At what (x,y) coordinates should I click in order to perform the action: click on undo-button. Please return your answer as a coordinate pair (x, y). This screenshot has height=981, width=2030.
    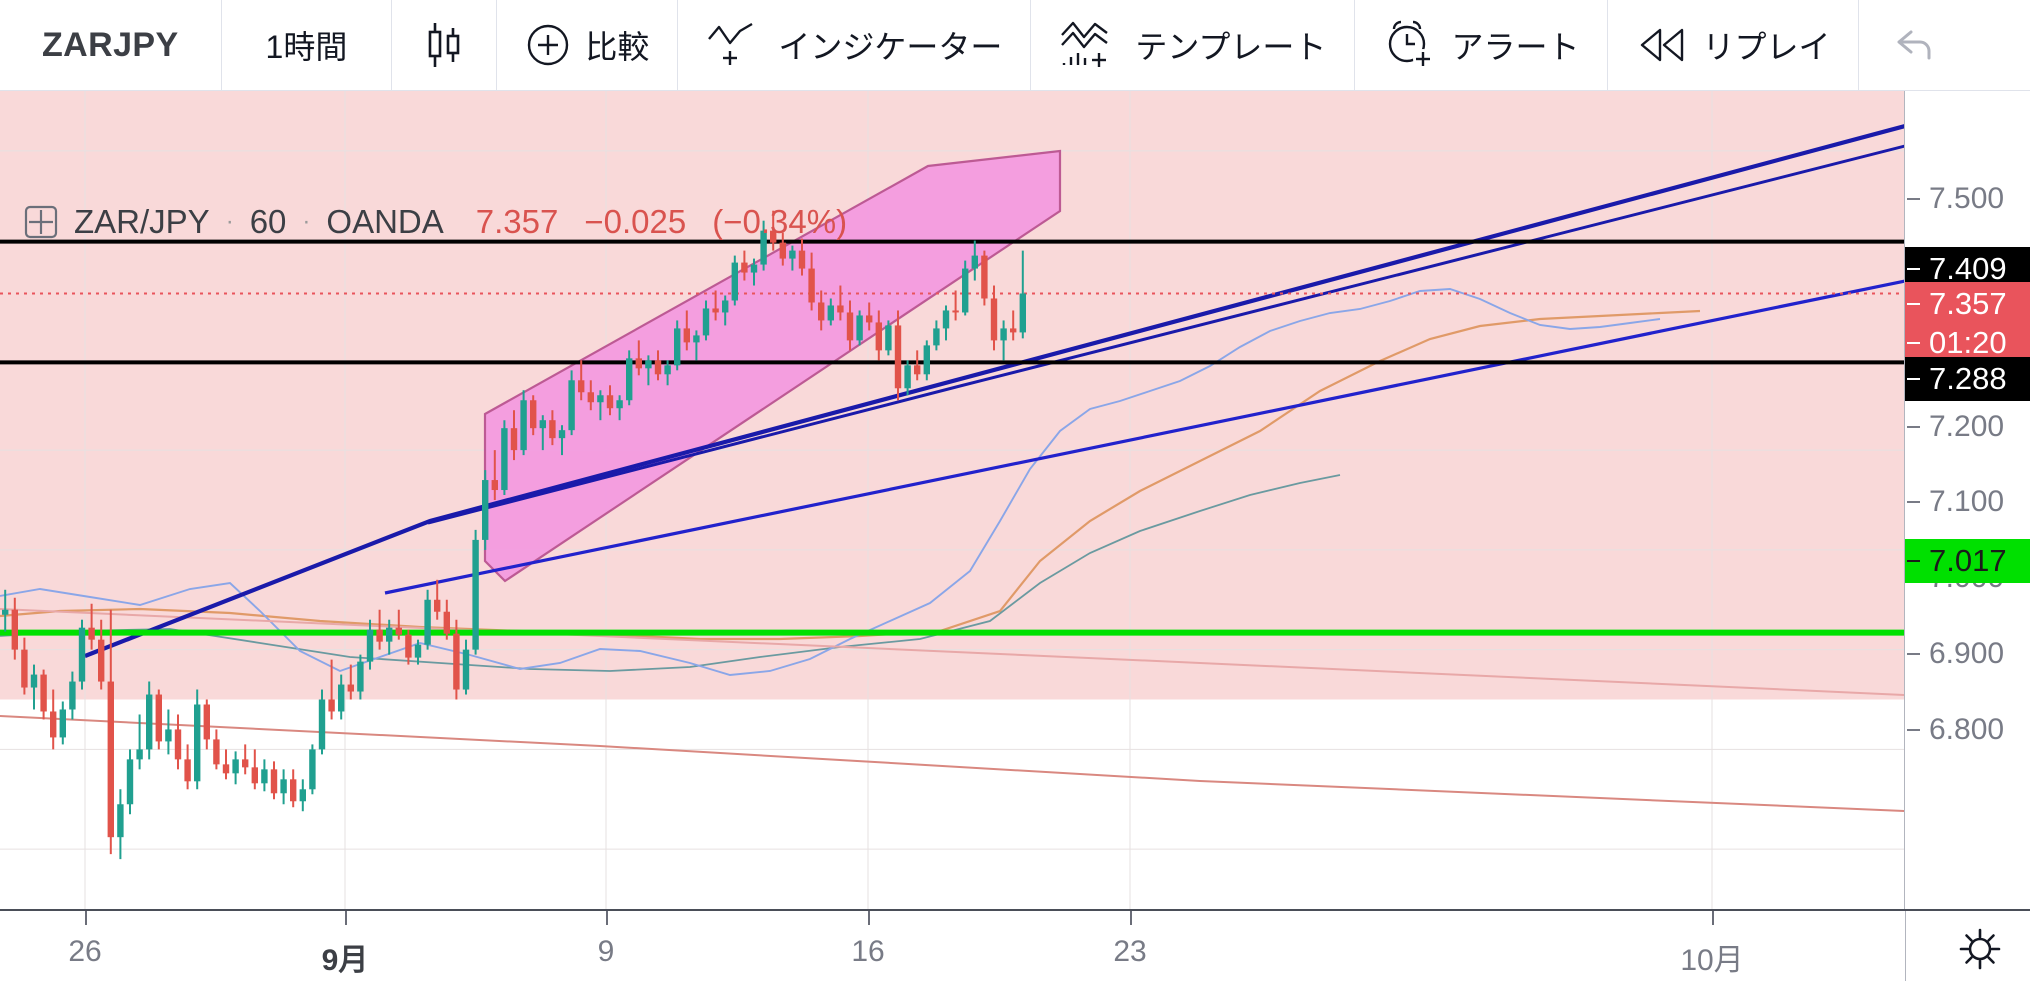
    Looking at the image, I should click on (1913, 45).